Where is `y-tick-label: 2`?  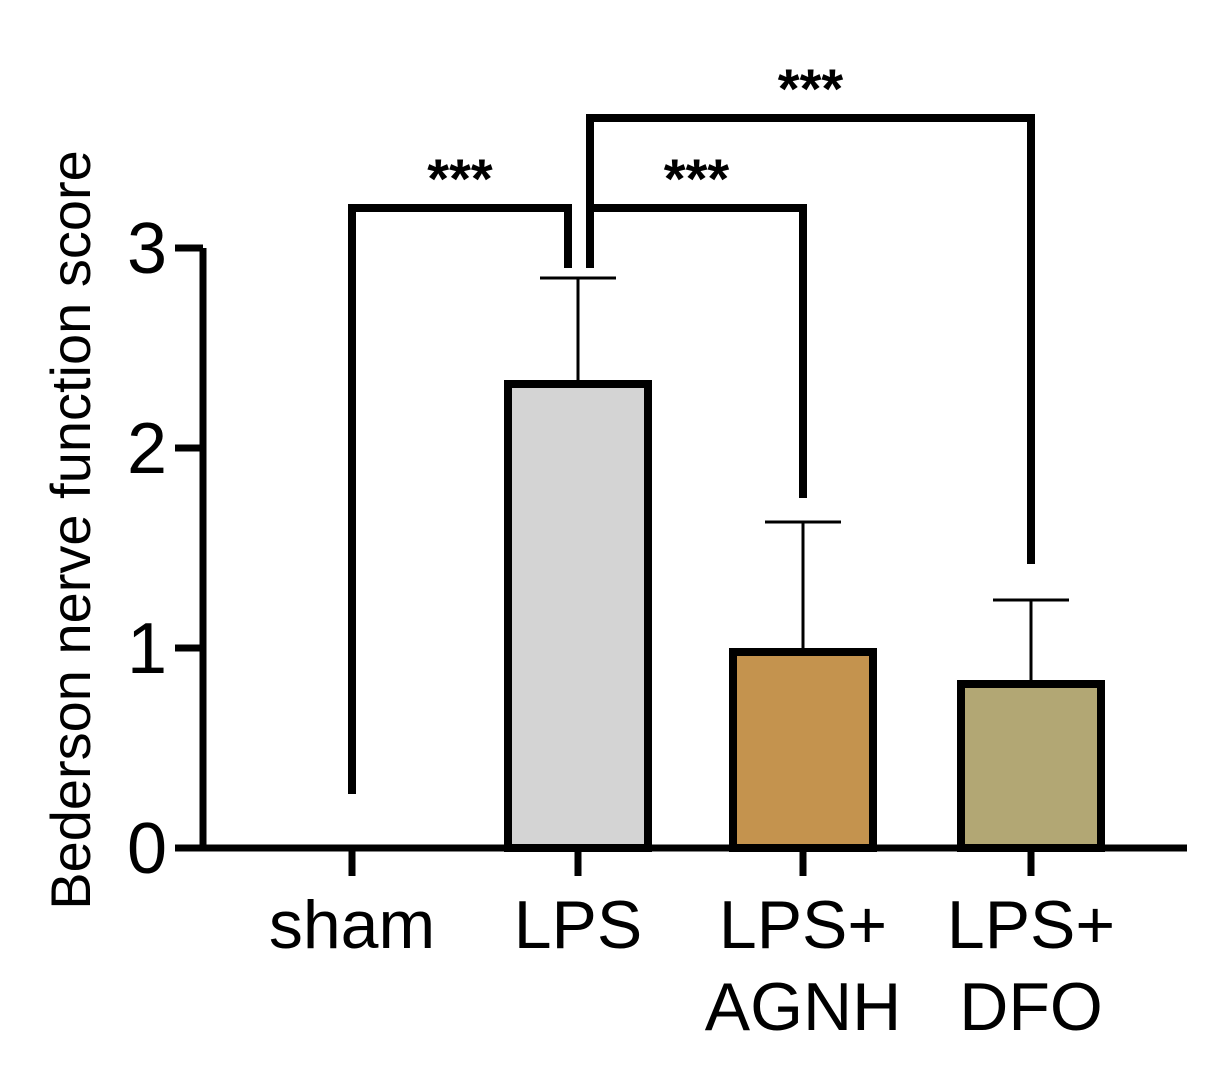
y-tick-label: 2 is located at coordinates (147, 449).